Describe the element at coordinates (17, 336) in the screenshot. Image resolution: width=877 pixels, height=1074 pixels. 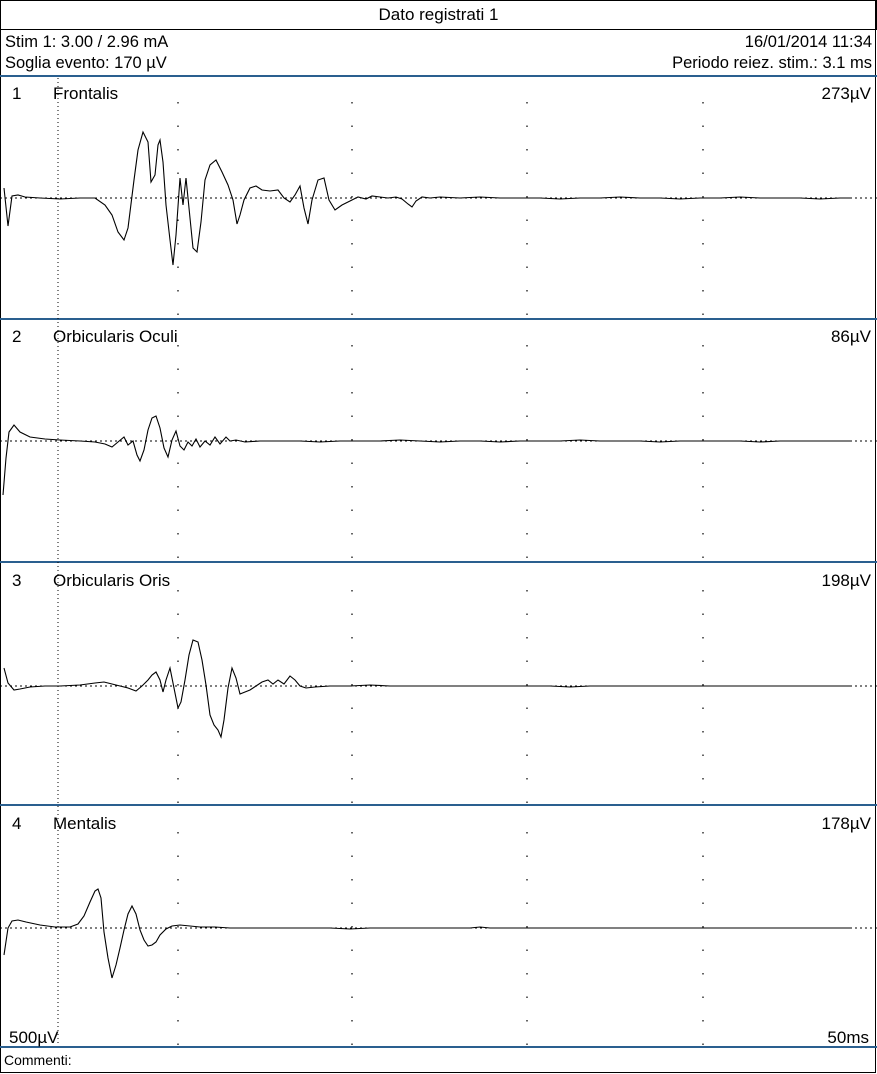
I see `channel-number: 2` at that location.